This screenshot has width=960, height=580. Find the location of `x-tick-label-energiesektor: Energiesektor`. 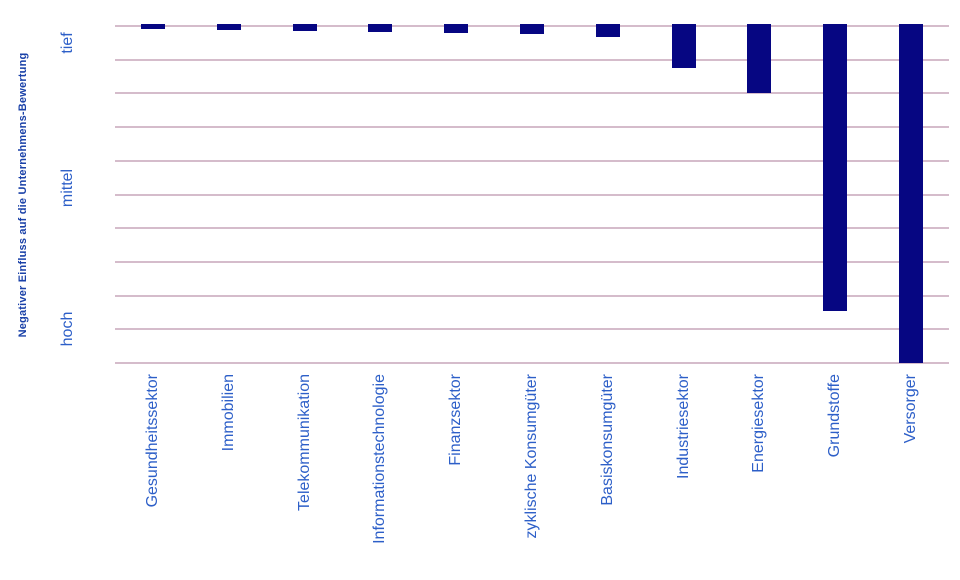

x-tick-label-energiesektor: Energiesektor is located at coordinates (759, 423).